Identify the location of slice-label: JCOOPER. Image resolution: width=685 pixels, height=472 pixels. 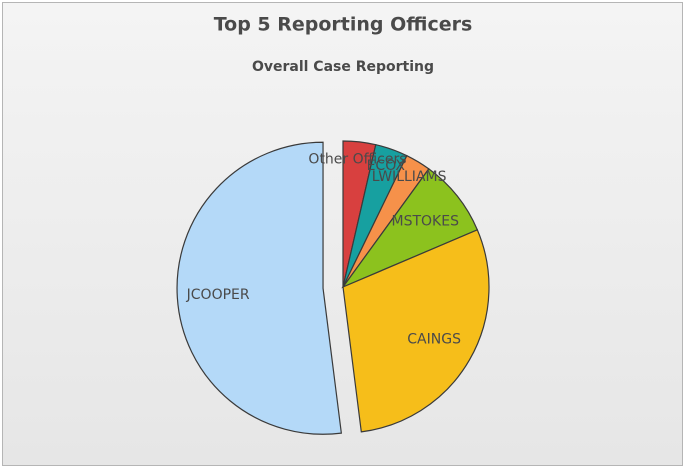
(218, 295).